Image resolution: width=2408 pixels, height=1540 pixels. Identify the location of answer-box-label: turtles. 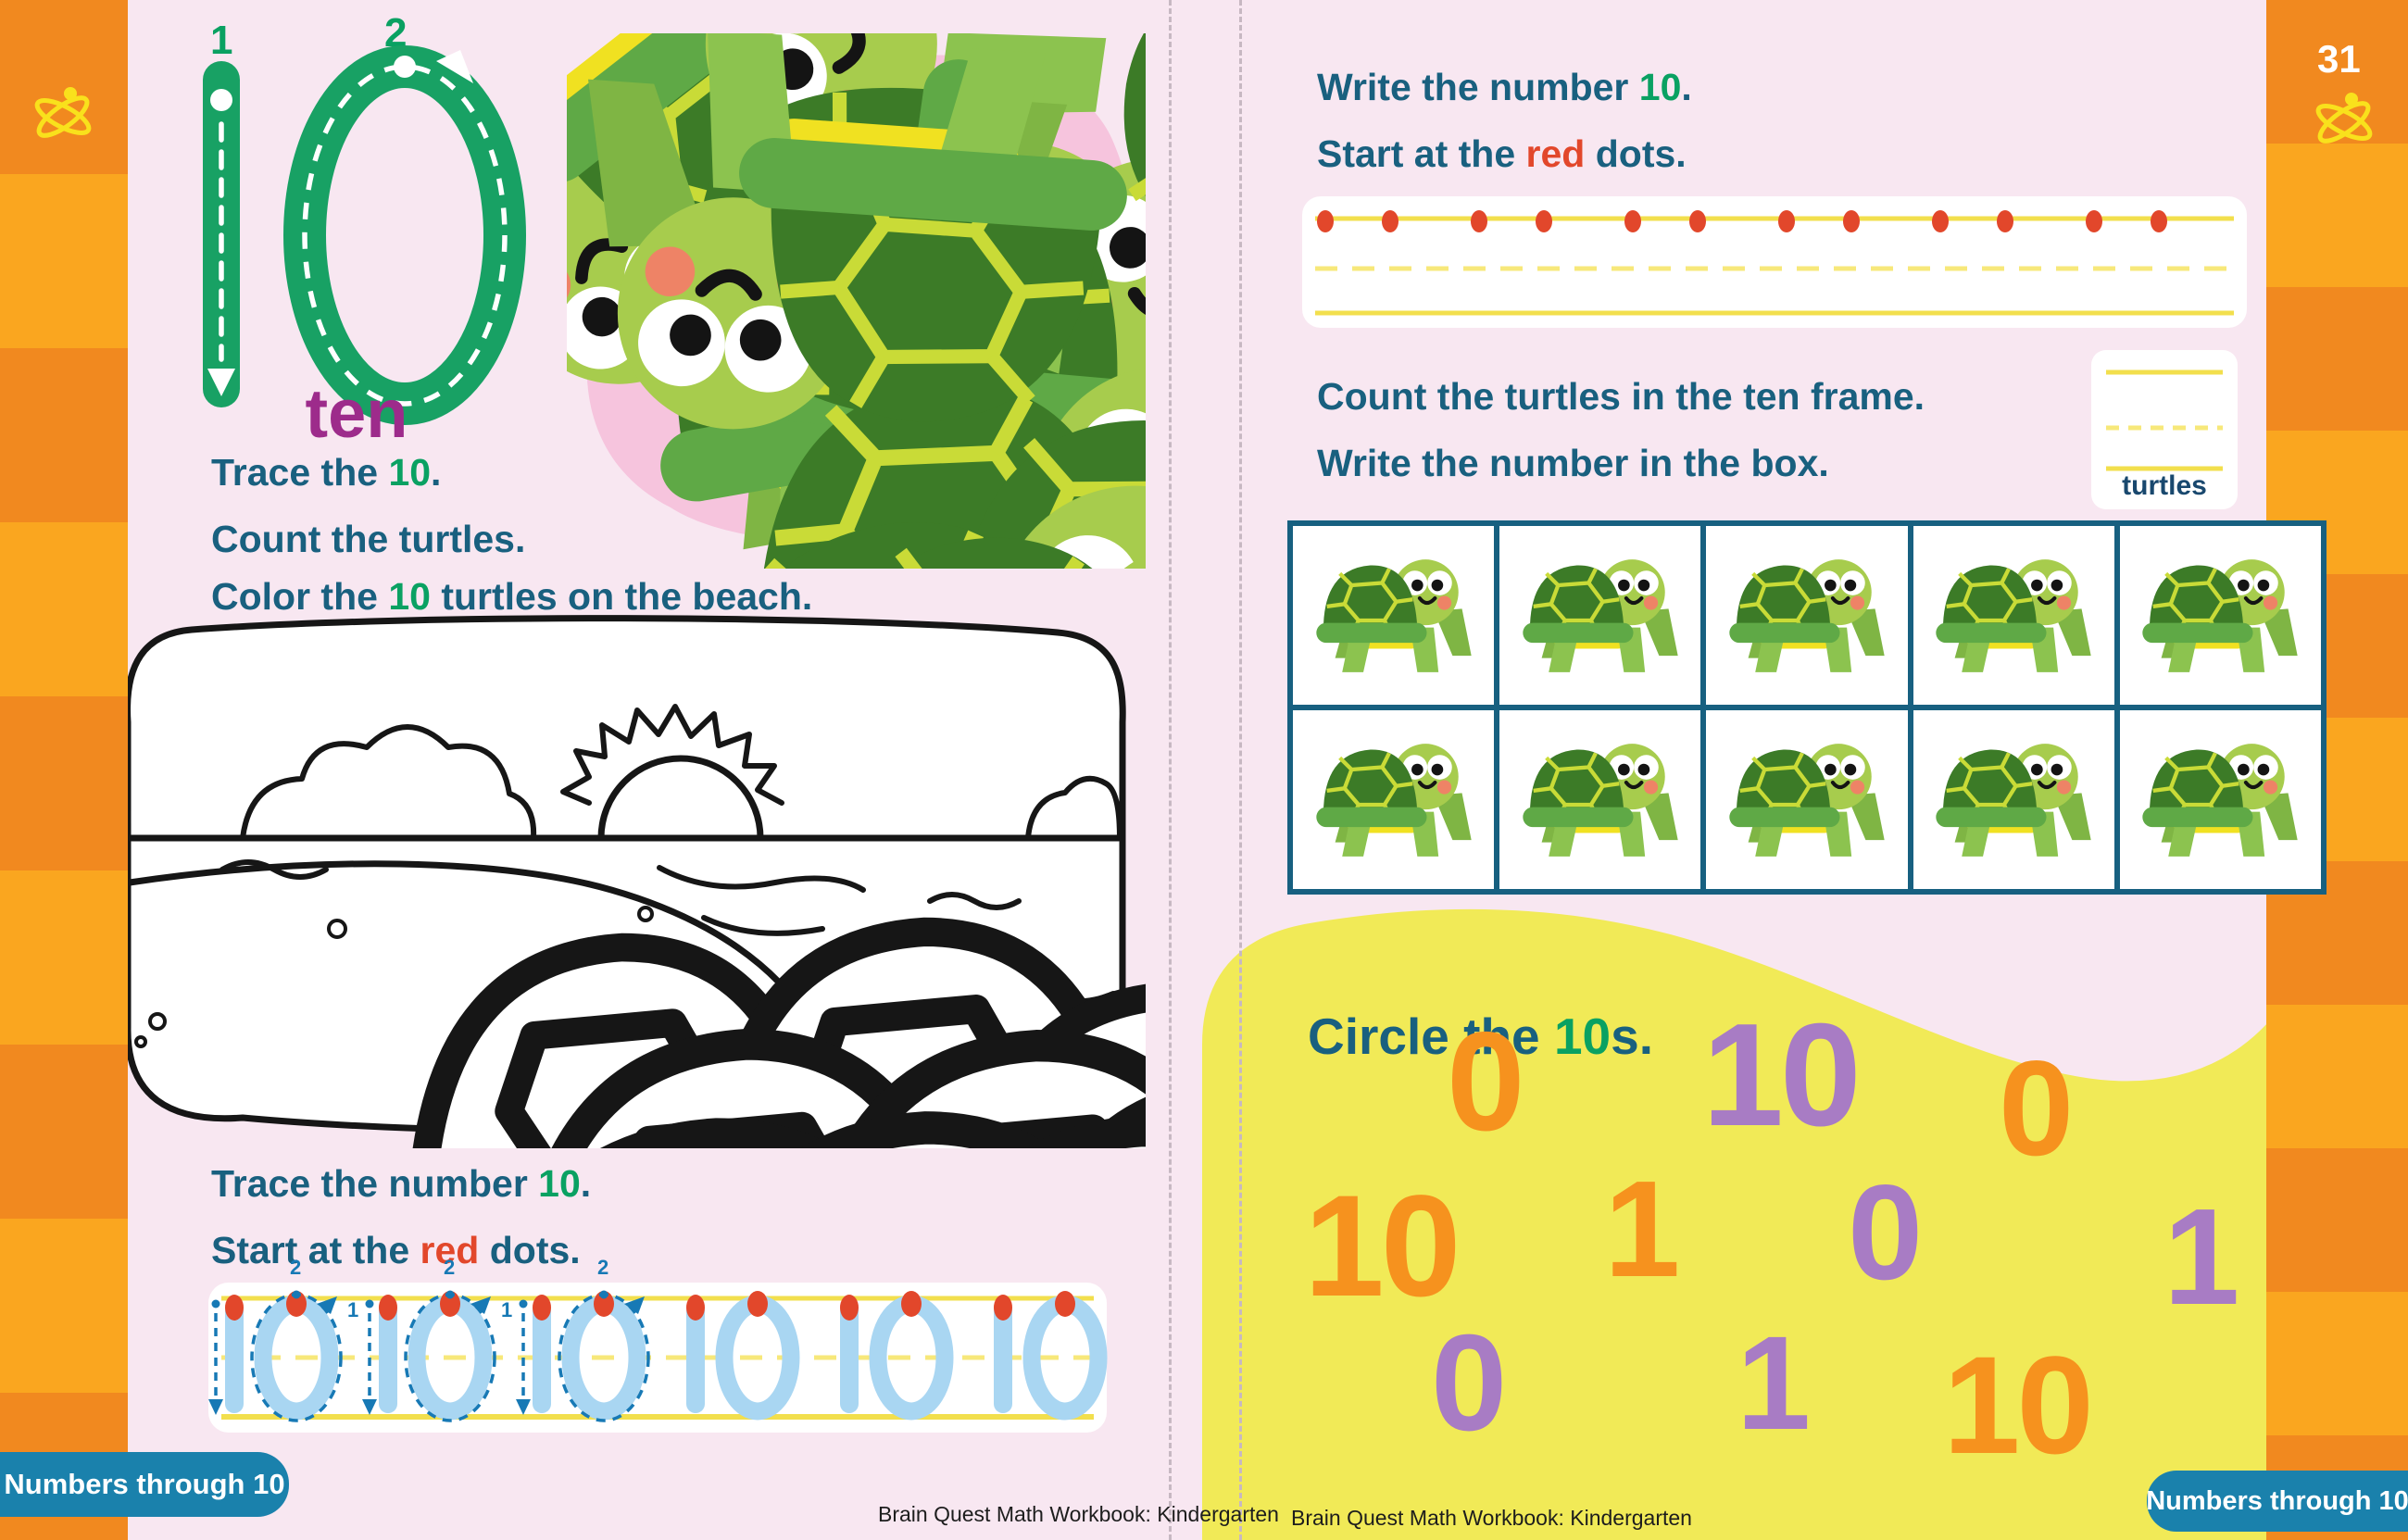
(2164, 485).